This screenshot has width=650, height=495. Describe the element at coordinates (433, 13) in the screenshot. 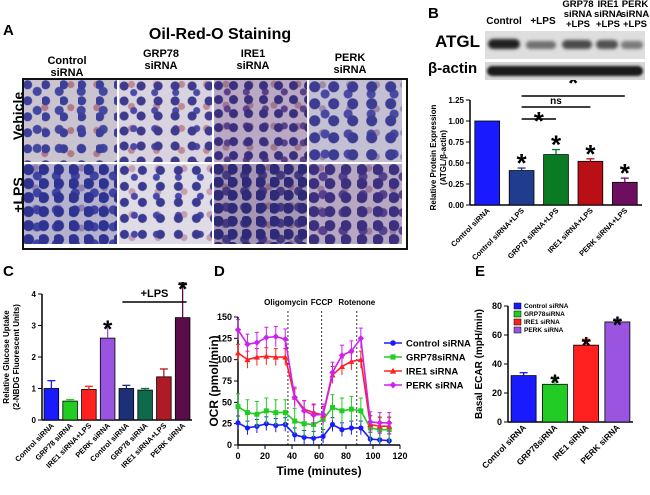

I see `panel-label-b: B` at that location.